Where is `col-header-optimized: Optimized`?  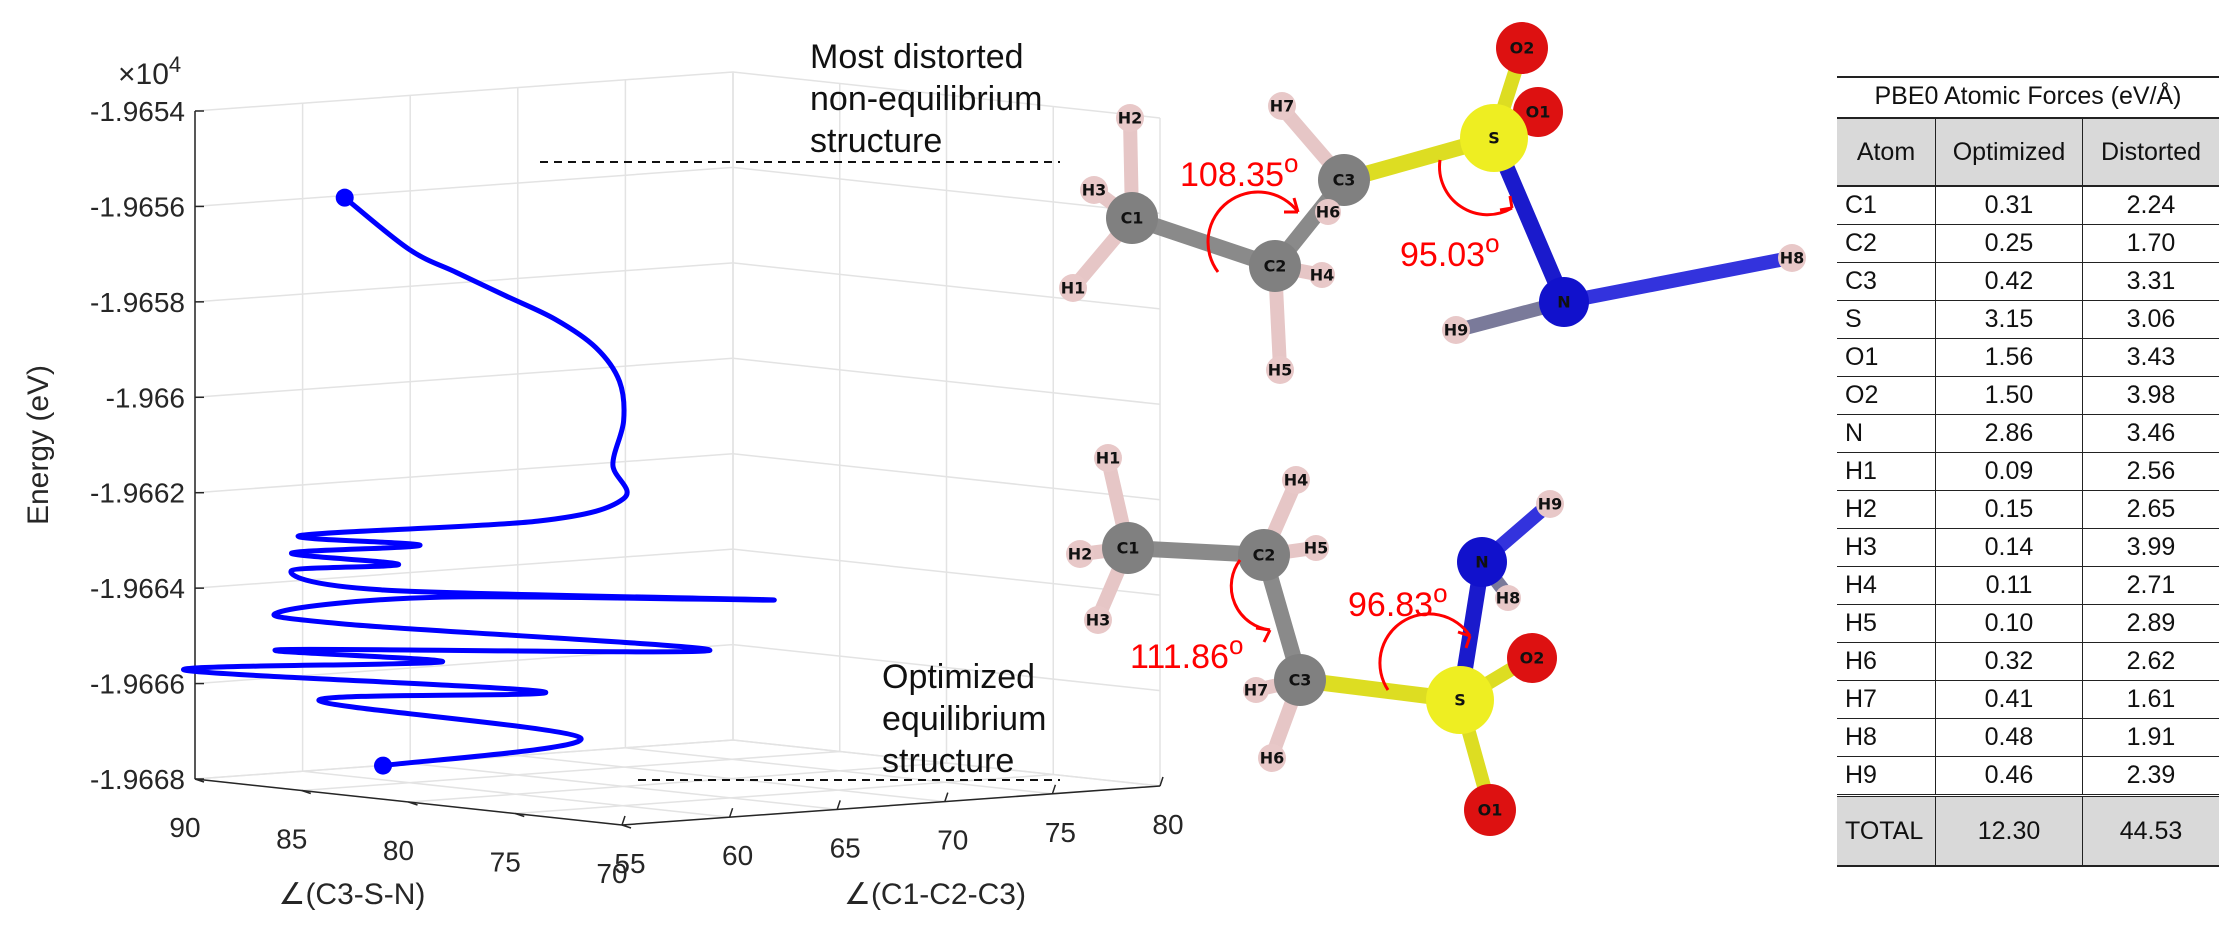 col-header-optimized: Optimized is located at coordinates (2009, 152).